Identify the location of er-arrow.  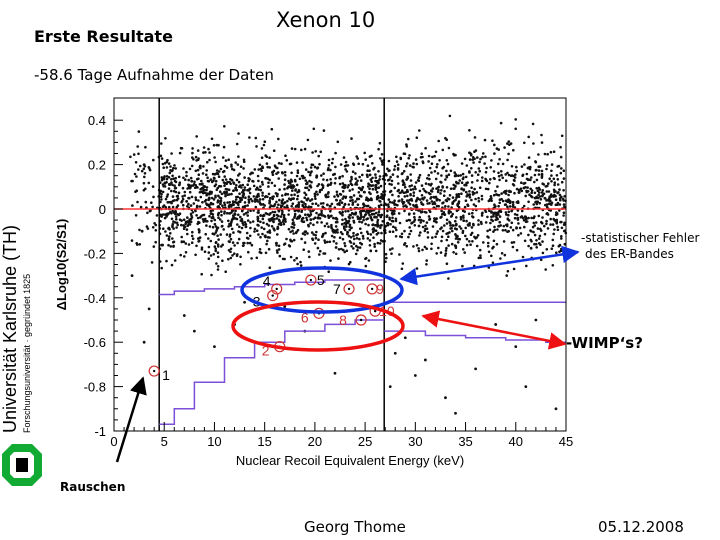
(489, 265).